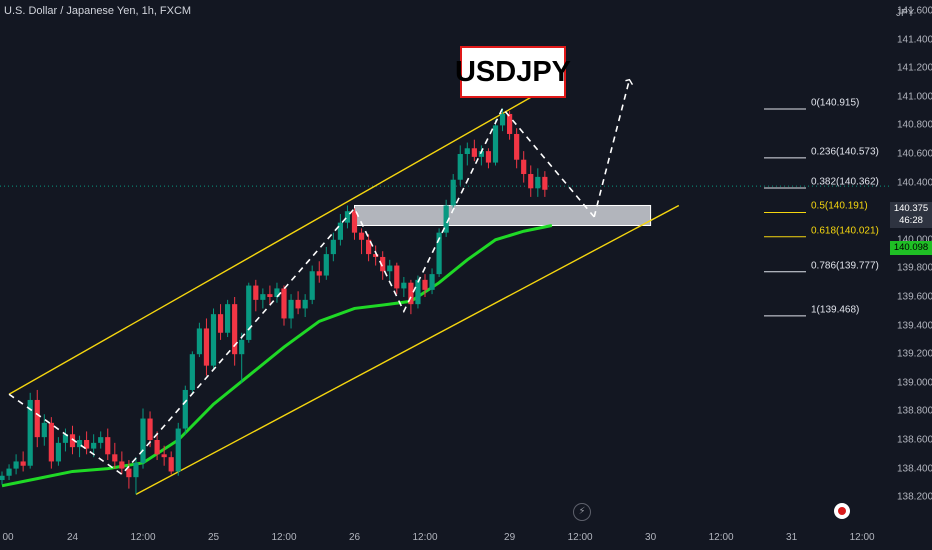  Describe the element at coordinates (914, 97) in the screenshot. I see `price-tick-label: 141.000` at that location.